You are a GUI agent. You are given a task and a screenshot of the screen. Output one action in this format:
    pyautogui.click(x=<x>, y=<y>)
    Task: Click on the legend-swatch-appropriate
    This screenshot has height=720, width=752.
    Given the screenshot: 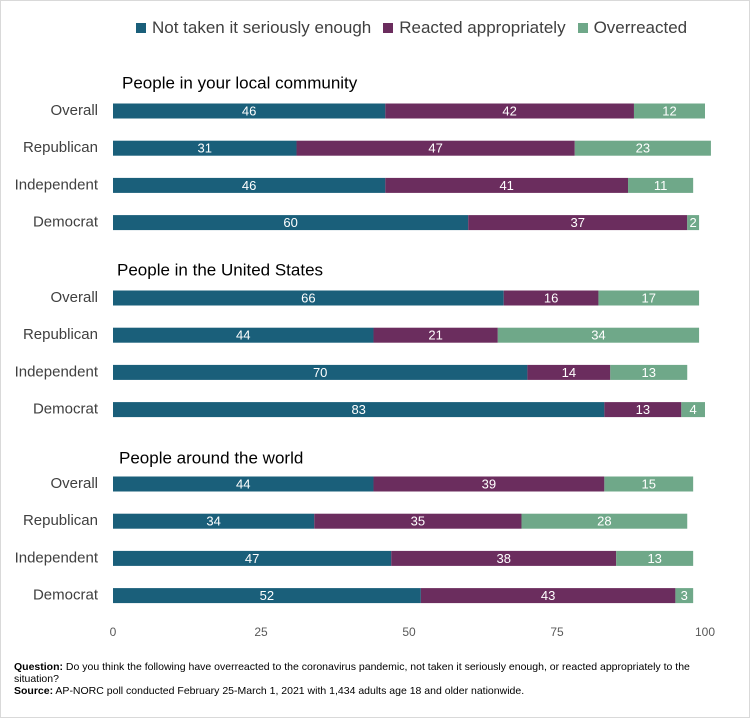 What is the action you would take?
    pyautogui.click(x=388, y=28)
    